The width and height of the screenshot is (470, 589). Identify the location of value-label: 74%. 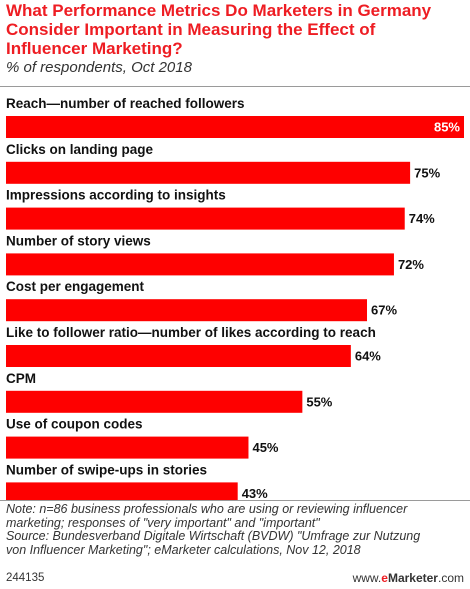
(422, 218).